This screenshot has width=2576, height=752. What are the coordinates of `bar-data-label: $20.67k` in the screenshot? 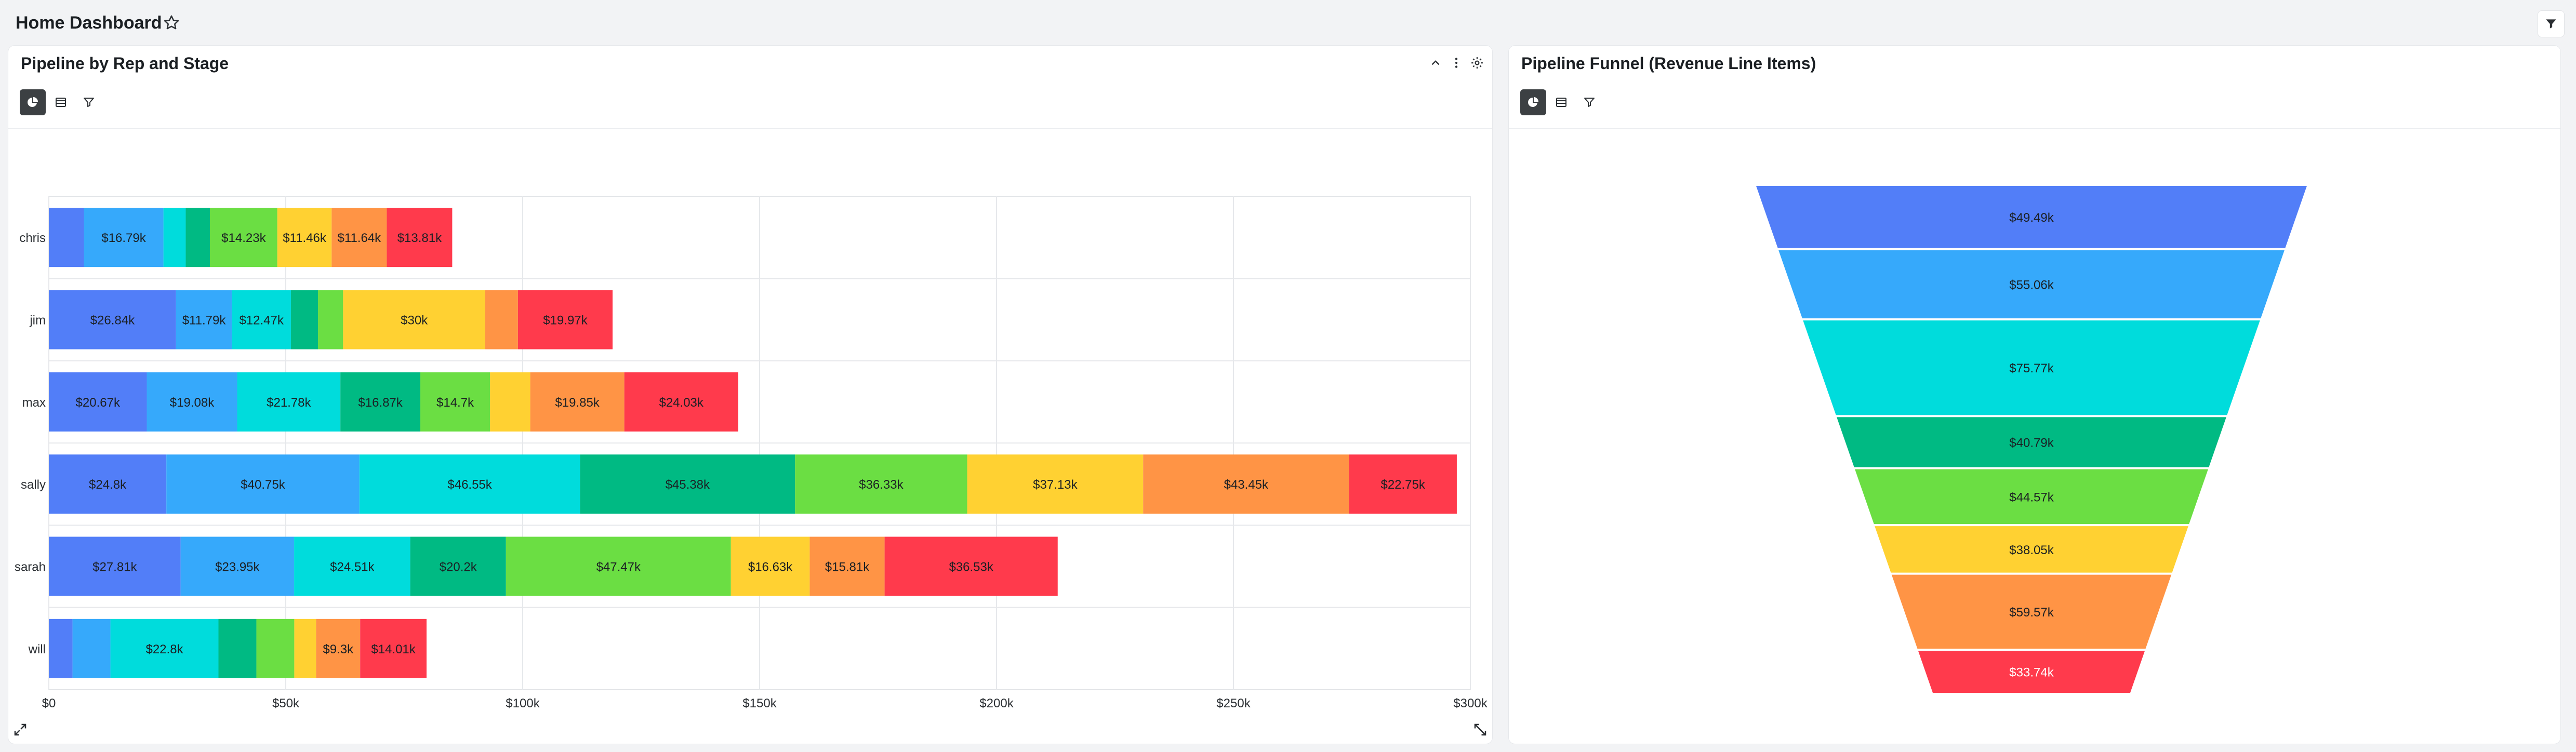 It's located at (99, 403).